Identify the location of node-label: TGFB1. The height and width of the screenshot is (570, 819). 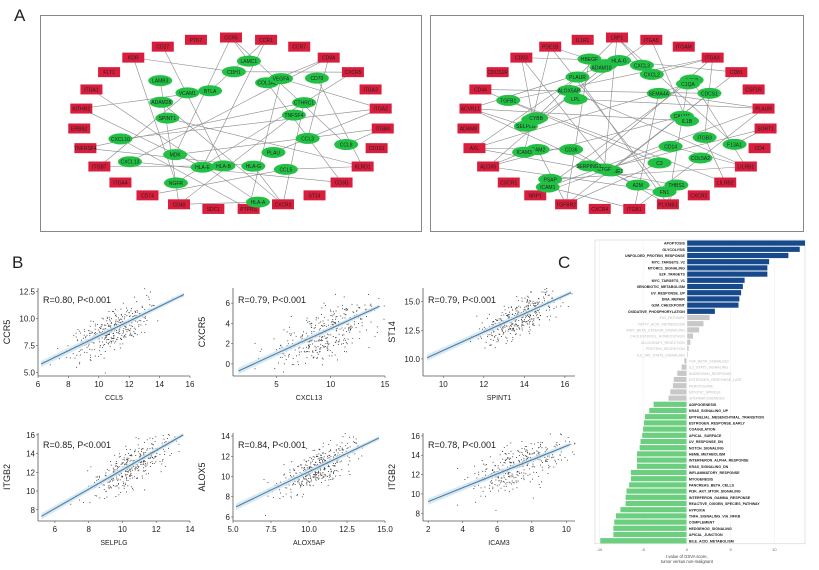
(508, 101).